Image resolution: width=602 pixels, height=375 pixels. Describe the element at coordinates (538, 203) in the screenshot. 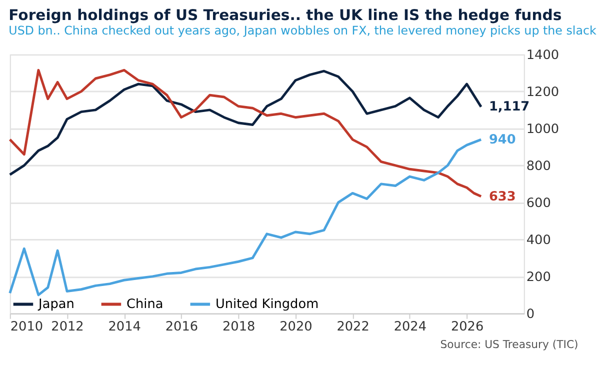

I see `y-tick-label: 600` at that location.